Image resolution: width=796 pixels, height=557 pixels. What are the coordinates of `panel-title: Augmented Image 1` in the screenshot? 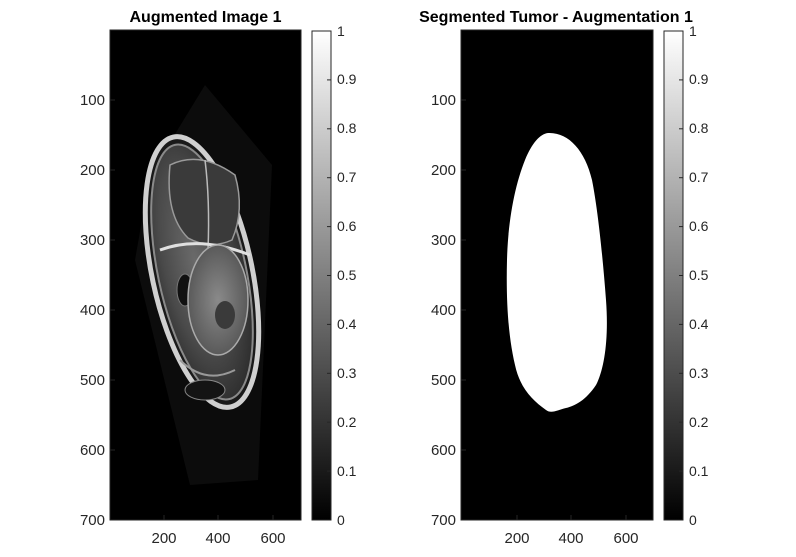 It's located at (205, 17).